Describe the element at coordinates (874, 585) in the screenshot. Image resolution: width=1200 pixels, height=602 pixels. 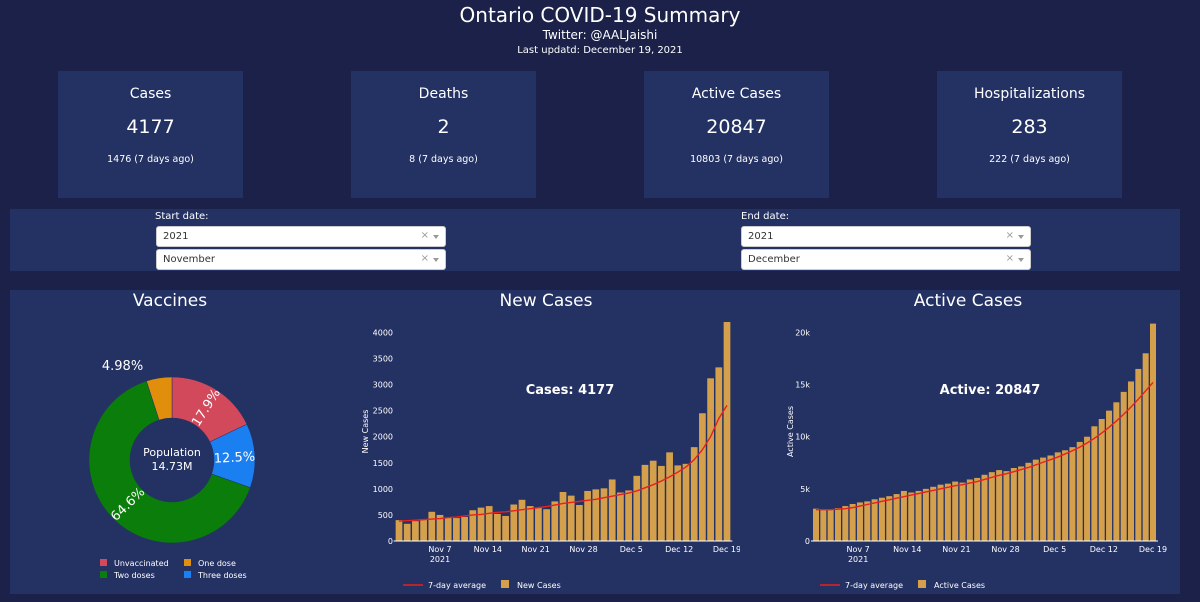
I see `legend-label: 7-day average` at that location.